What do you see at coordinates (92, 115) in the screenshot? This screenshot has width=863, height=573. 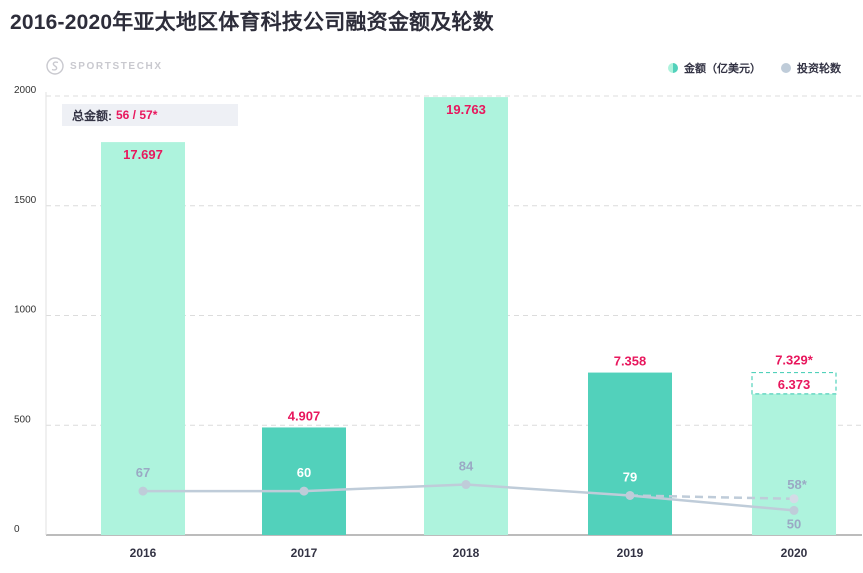 I see `total-label: 总金额:` at bounding box center [92, 115].